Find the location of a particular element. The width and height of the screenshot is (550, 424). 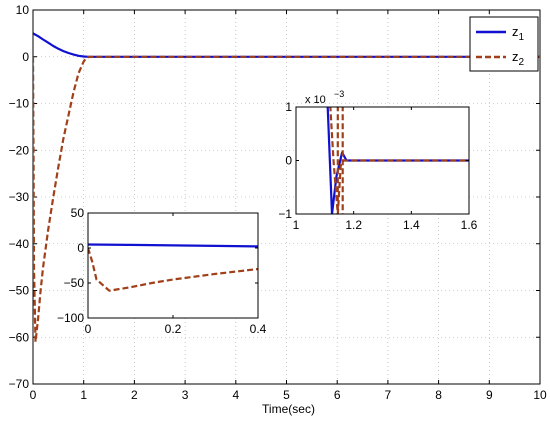

x-tick-label: 7 is located at coordinates (388, 395).